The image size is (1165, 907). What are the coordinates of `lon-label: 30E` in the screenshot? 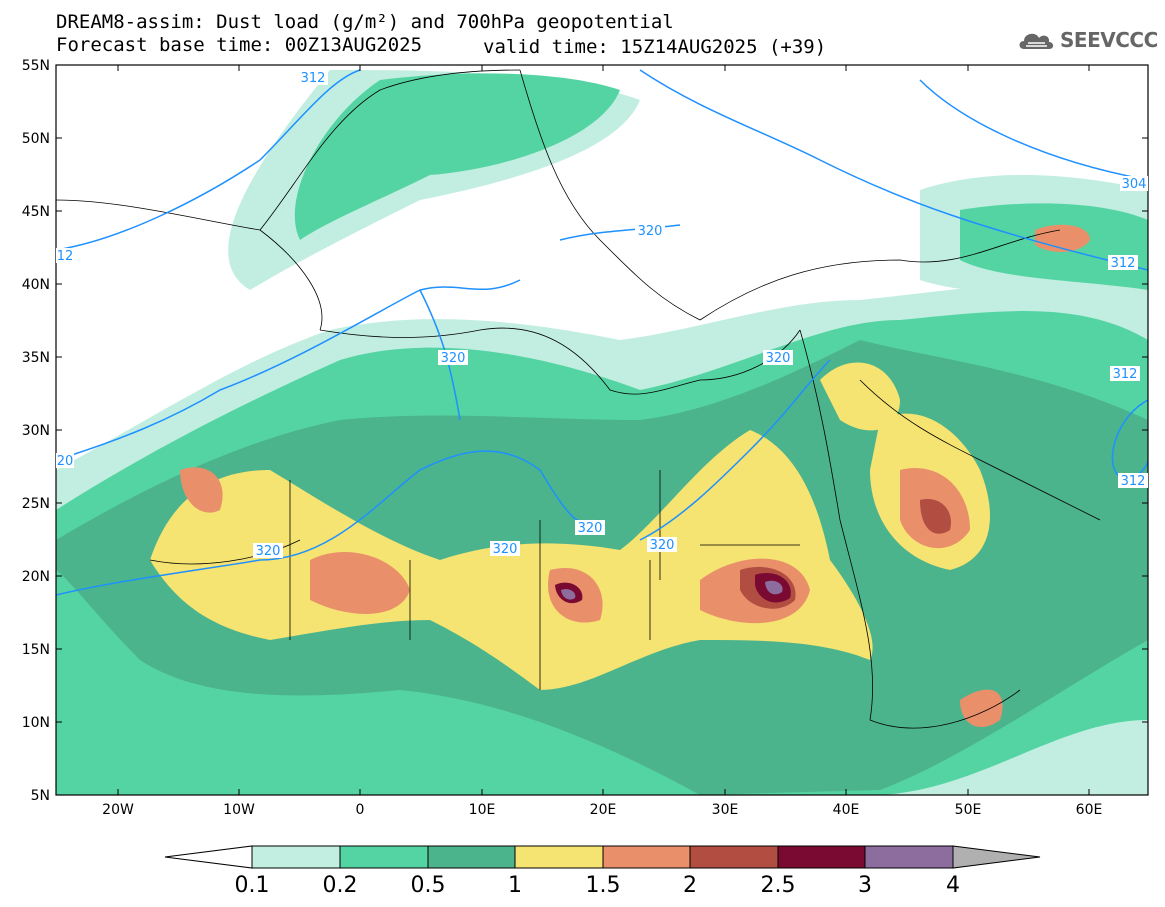 It's located at (725, 810).